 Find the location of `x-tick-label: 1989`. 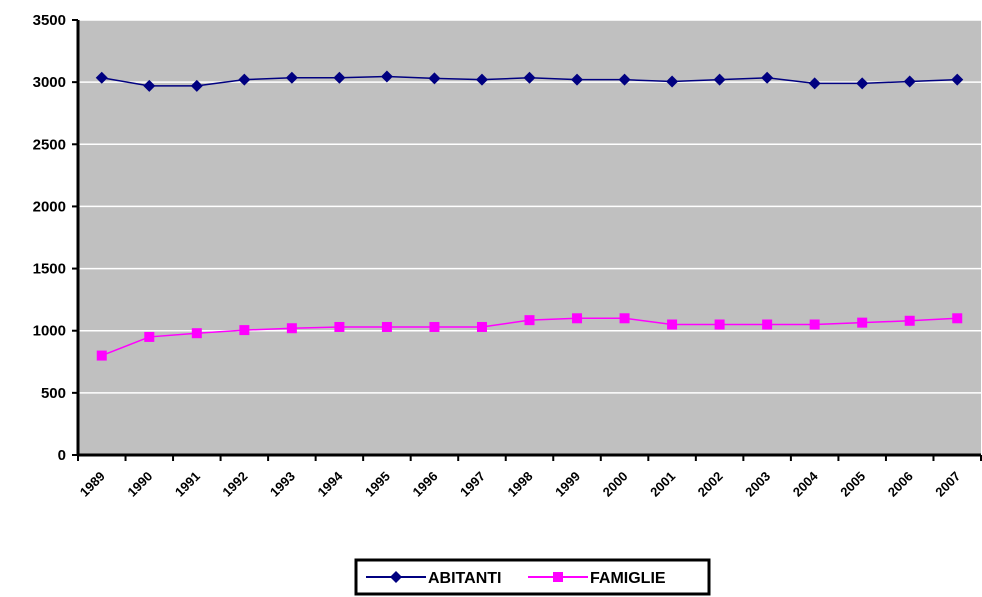

x-tick-label: 1989 is located at coordinates (92, 484).